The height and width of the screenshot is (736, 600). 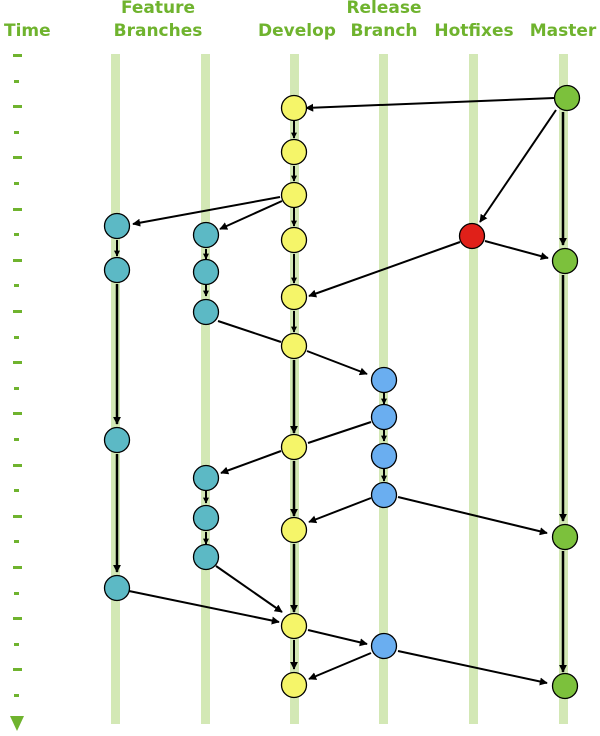 I want to click on header-release-line2: Branch, so click(x=383, y=31).